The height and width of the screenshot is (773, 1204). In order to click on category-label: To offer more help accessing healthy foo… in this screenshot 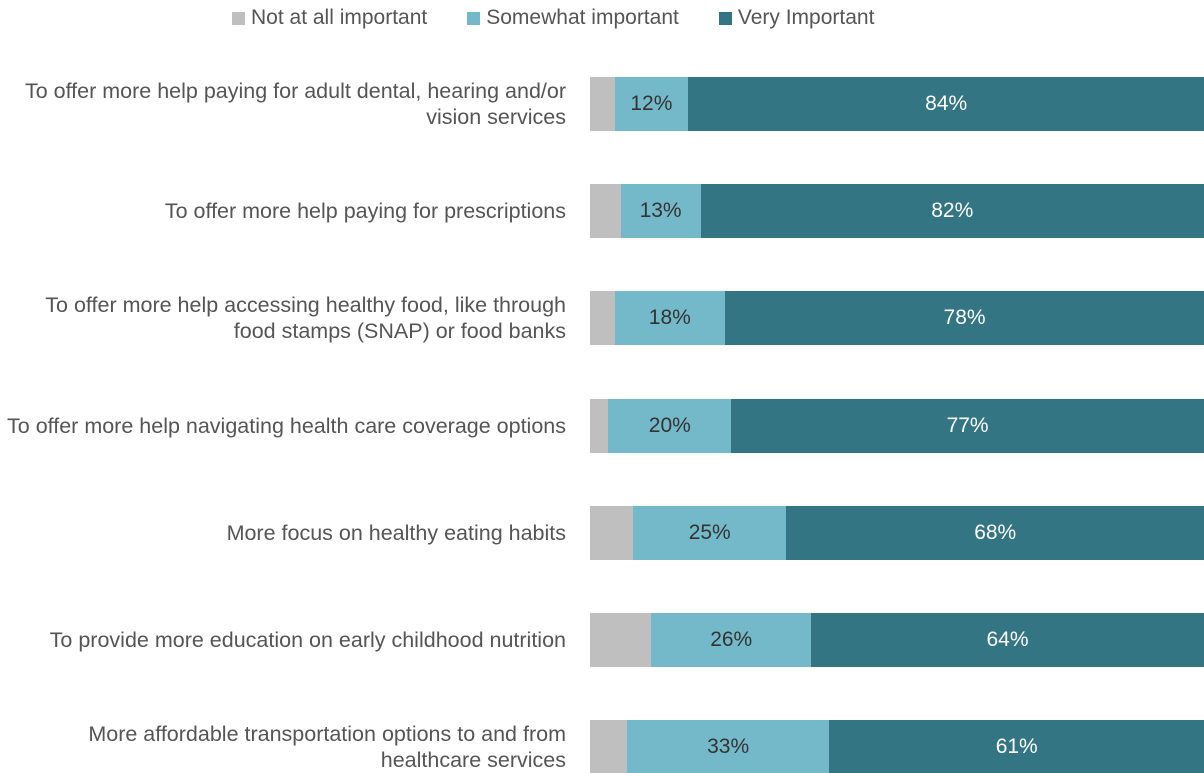, I will do `click(305, 318)`.